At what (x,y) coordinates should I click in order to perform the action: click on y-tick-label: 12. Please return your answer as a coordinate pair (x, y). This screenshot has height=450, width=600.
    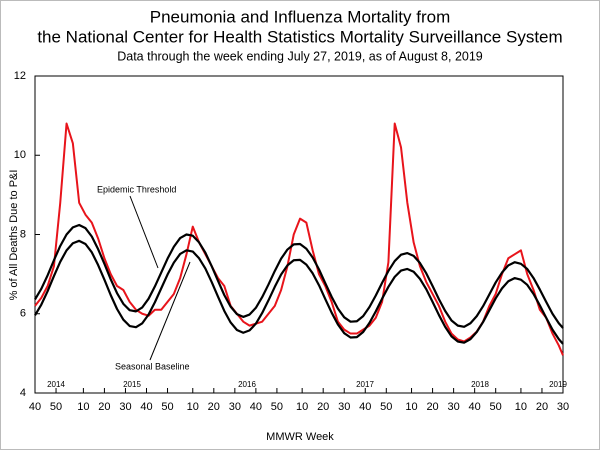
    Looking at the image, I should click on (20, 76).